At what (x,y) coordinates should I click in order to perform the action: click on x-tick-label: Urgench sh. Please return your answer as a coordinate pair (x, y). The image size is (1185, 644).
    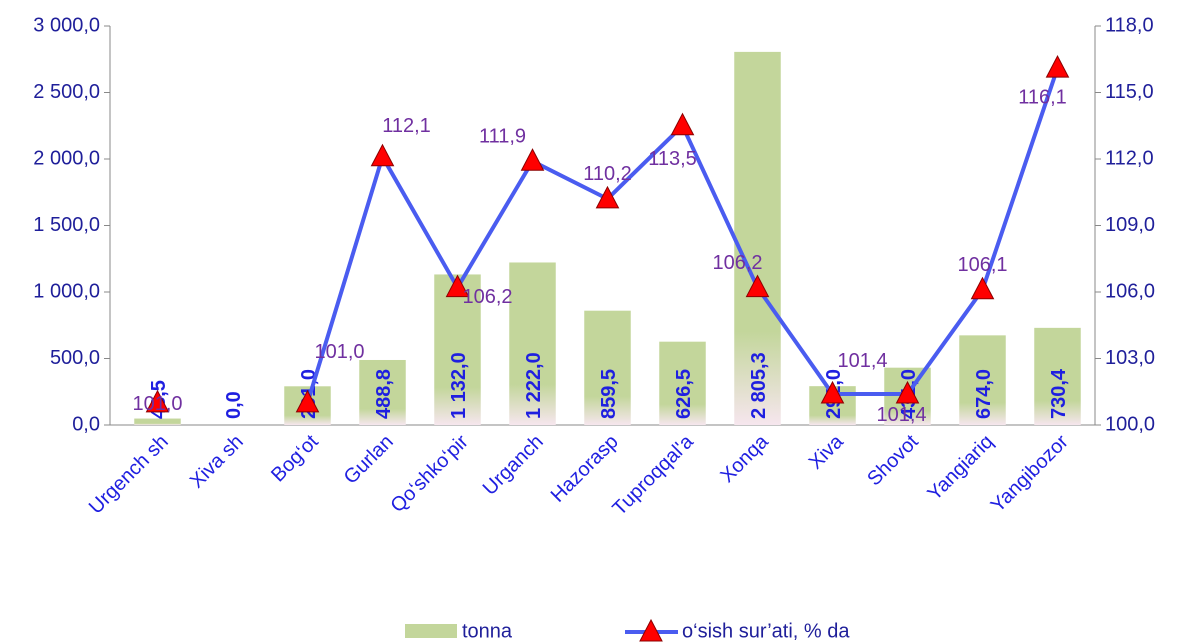
    Looking at the image, I should click on (129, 475).